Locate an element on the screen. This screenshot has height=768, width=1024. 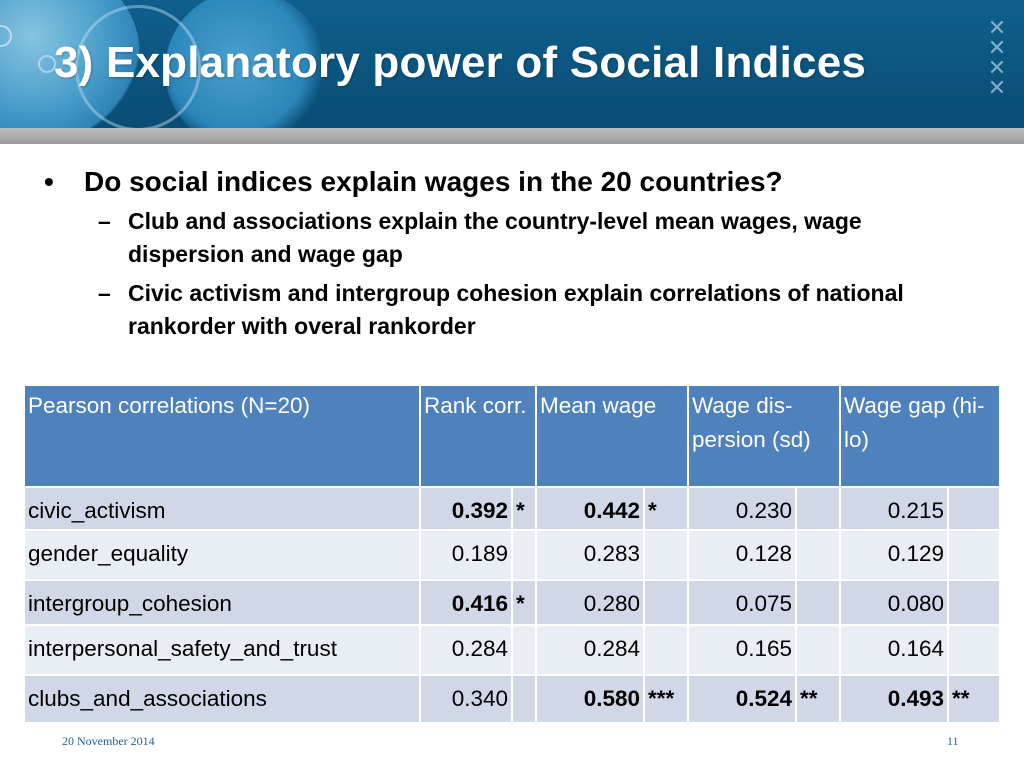
divider-bar is located at coordinates (512, 136).